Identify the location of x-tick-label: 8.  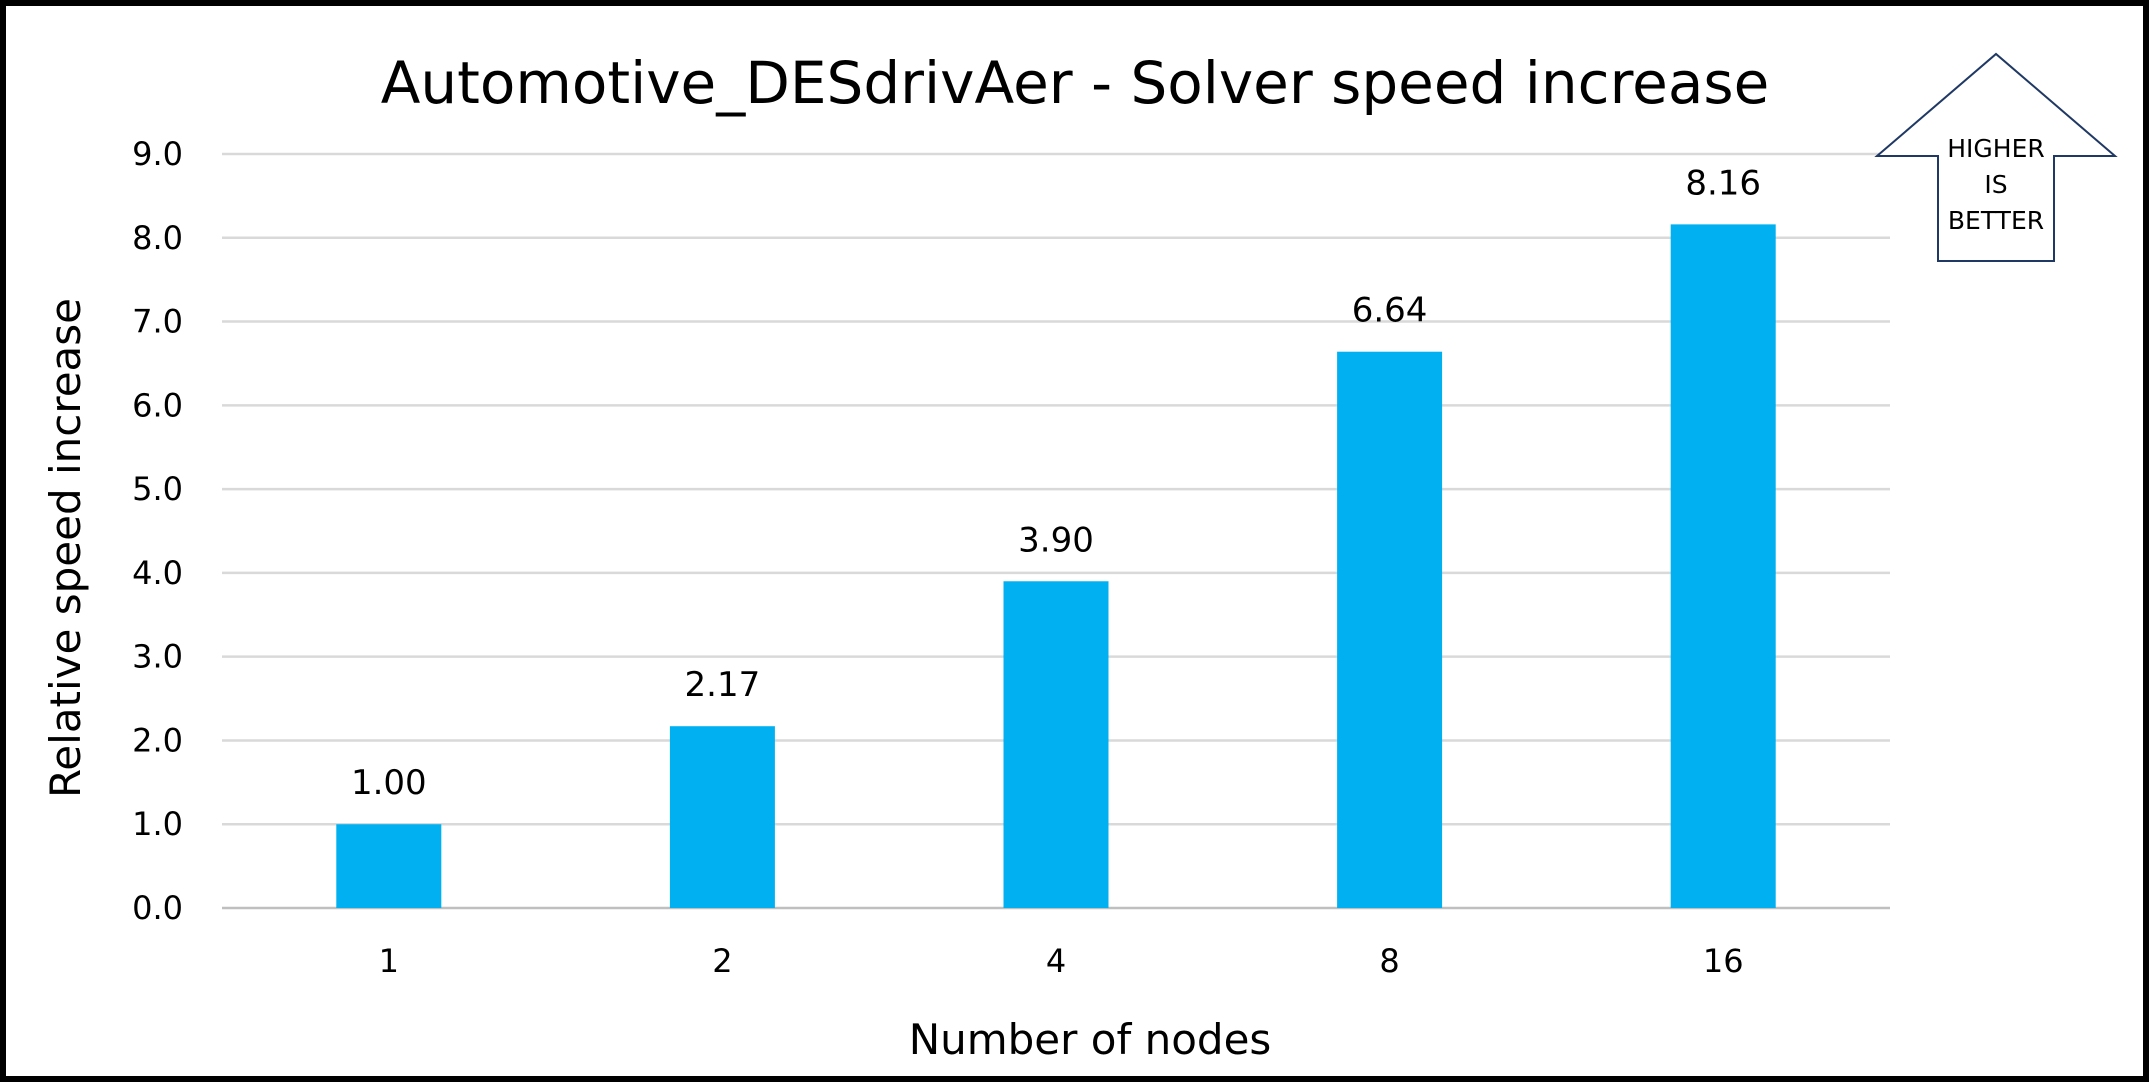
(1389, 961).